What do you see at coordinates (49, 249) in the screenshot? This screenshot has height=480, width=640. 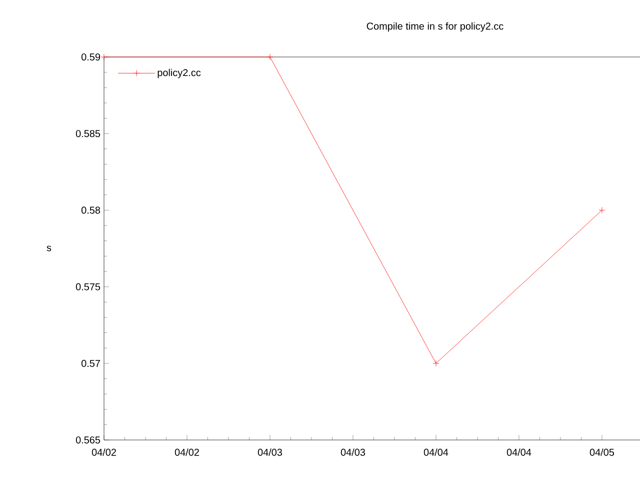 I see `y-axis-title: s` at bounding box center [49, 249].